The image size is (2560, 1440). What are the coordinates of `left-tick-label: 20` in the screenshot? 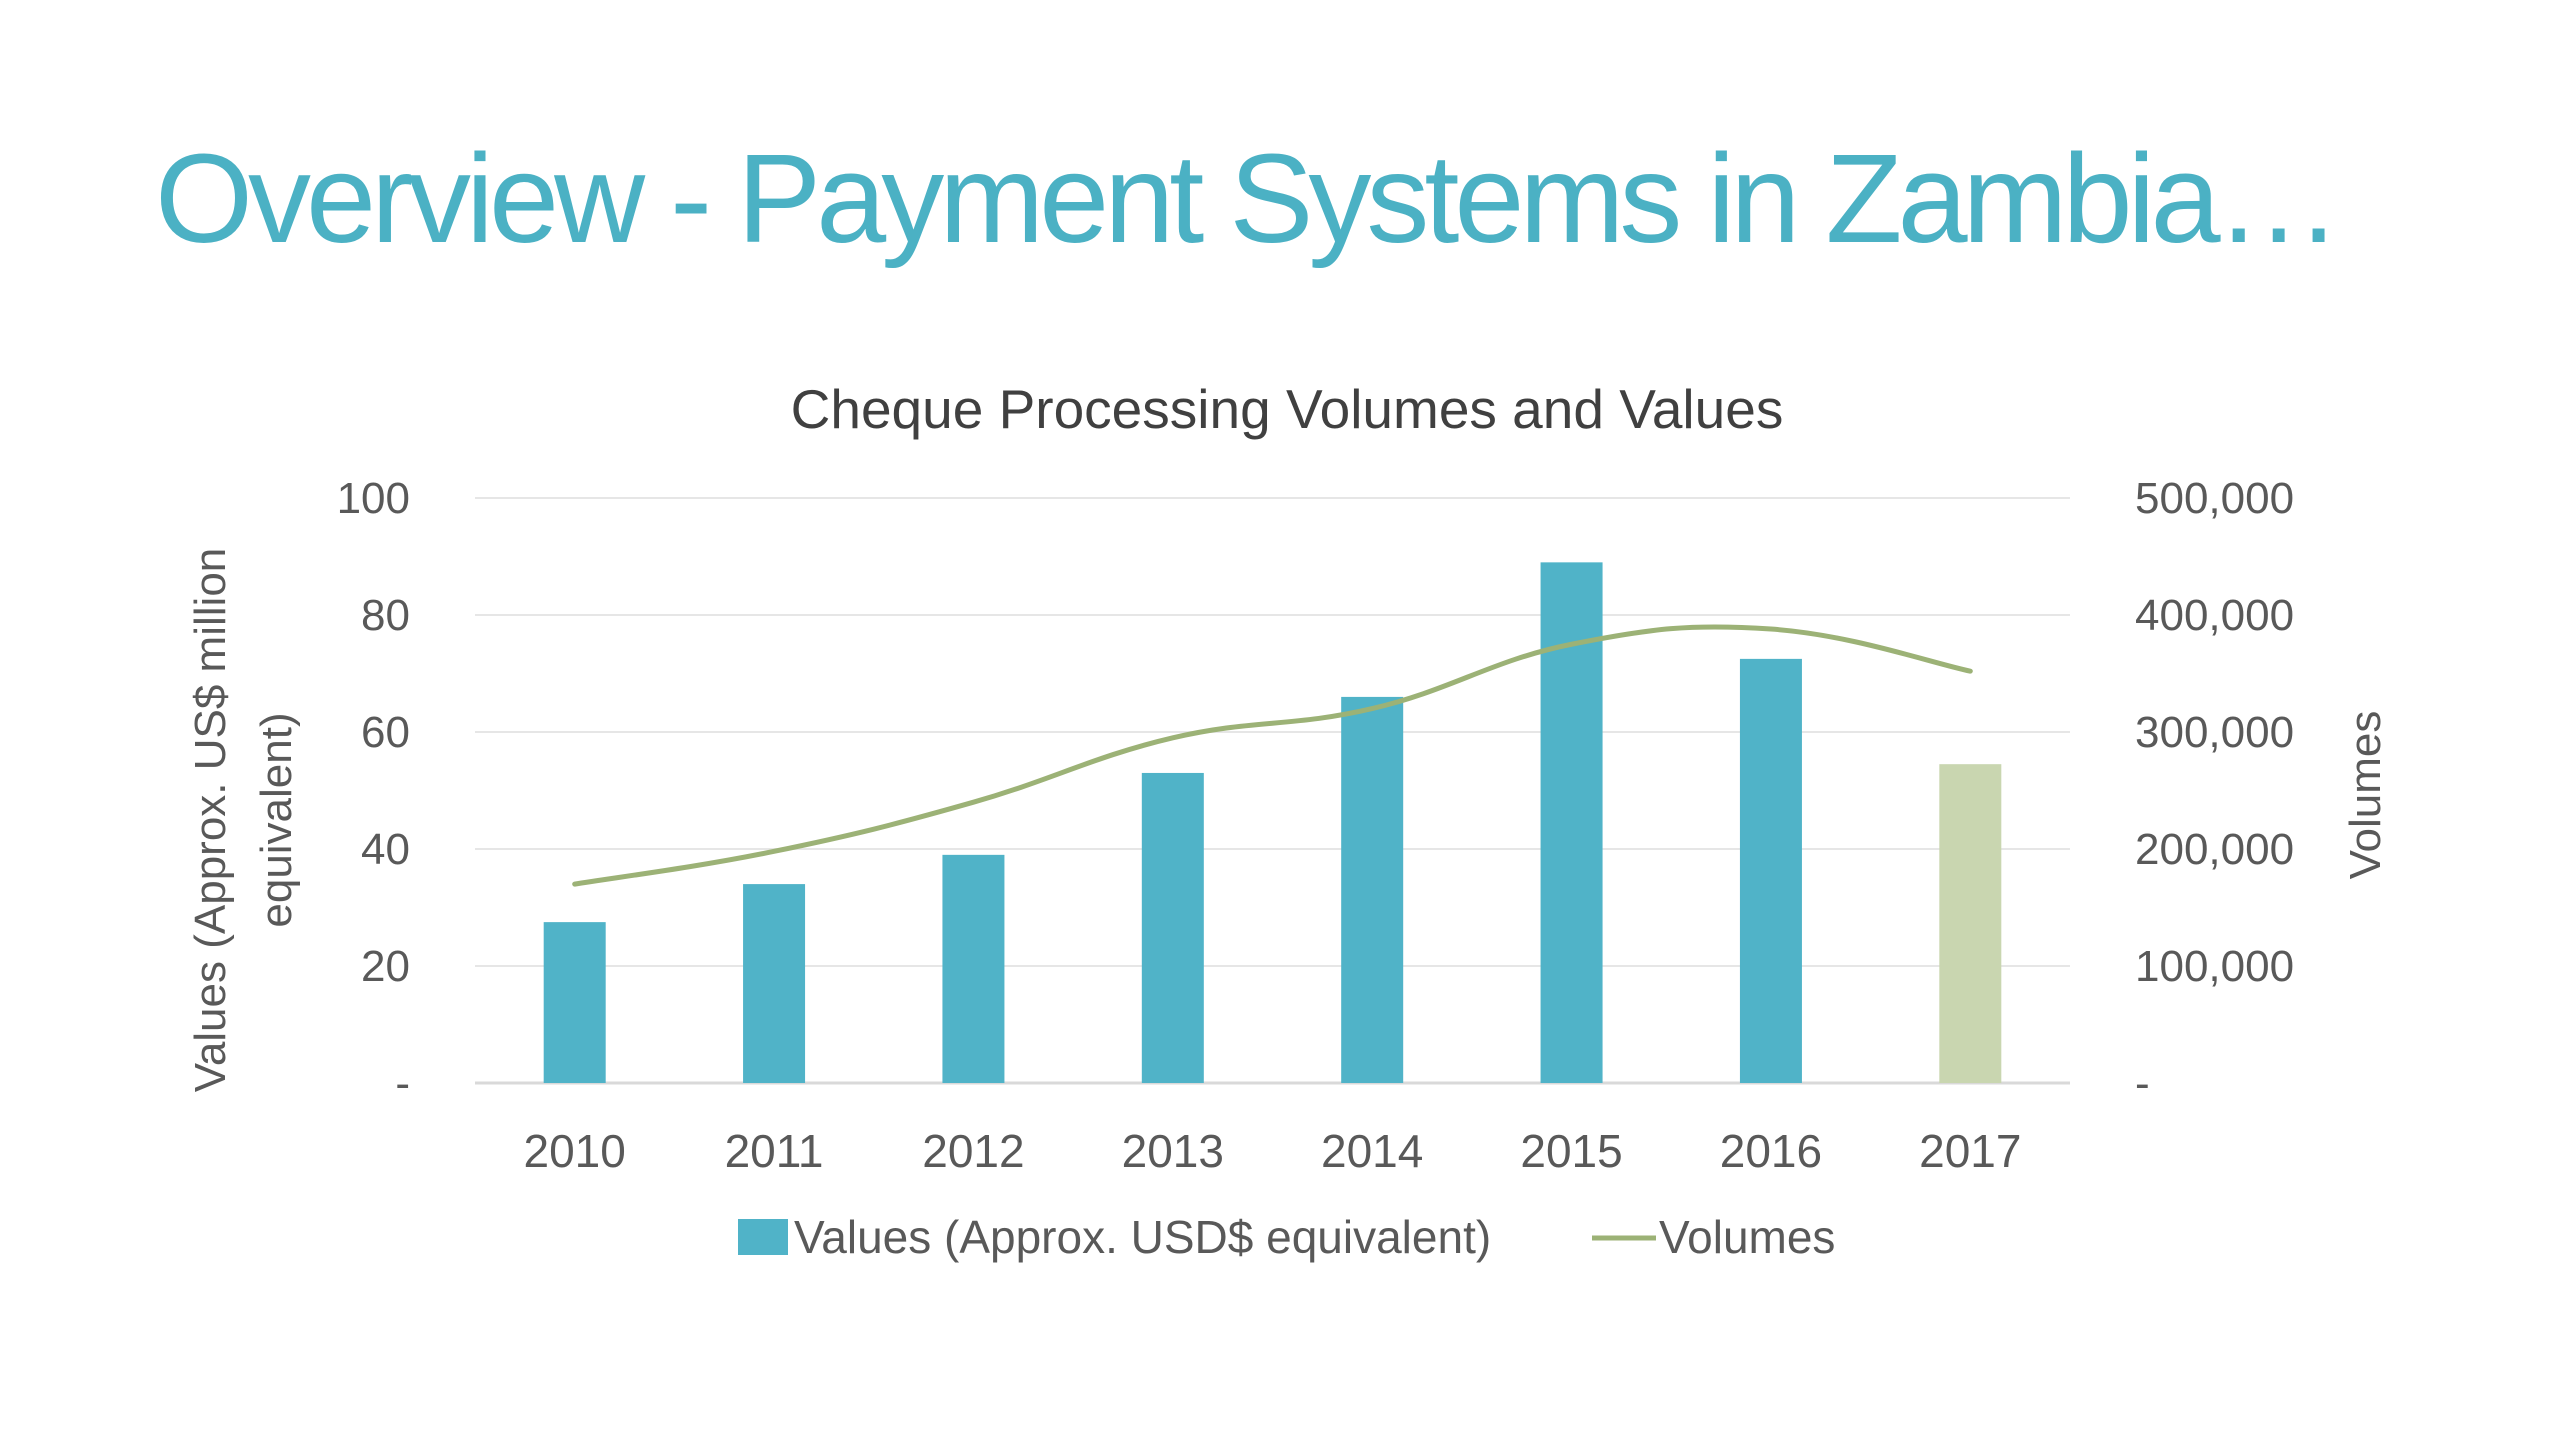 It's located at (385, 966).